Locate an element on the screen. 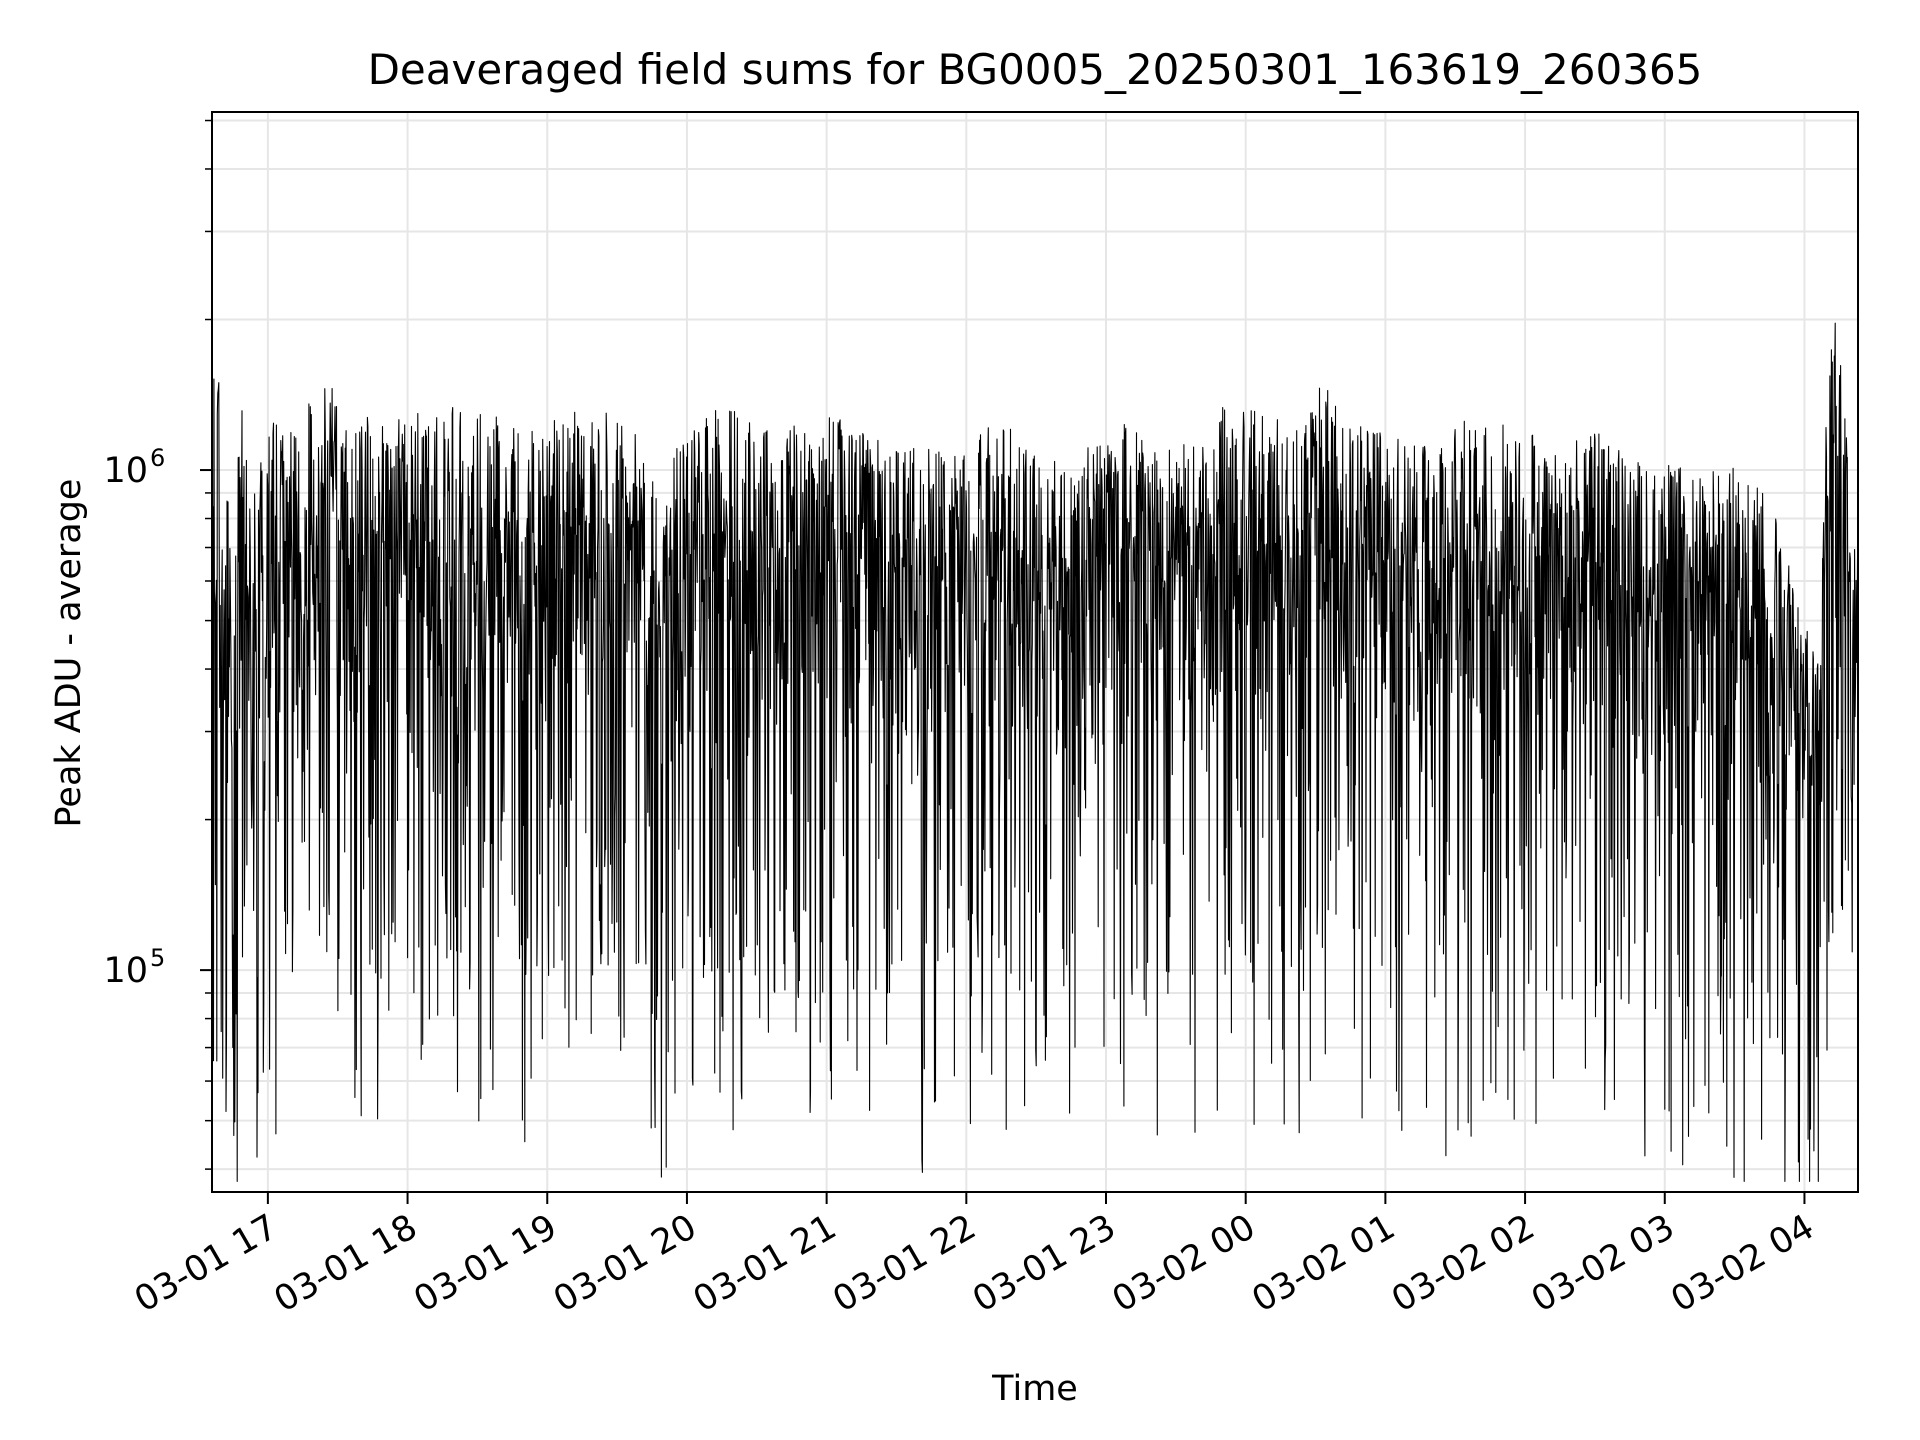 Image resolution: width=1920 pixels, height=1440 pixels. x-axis-label: Time is located at coordinates (1034, 1389).